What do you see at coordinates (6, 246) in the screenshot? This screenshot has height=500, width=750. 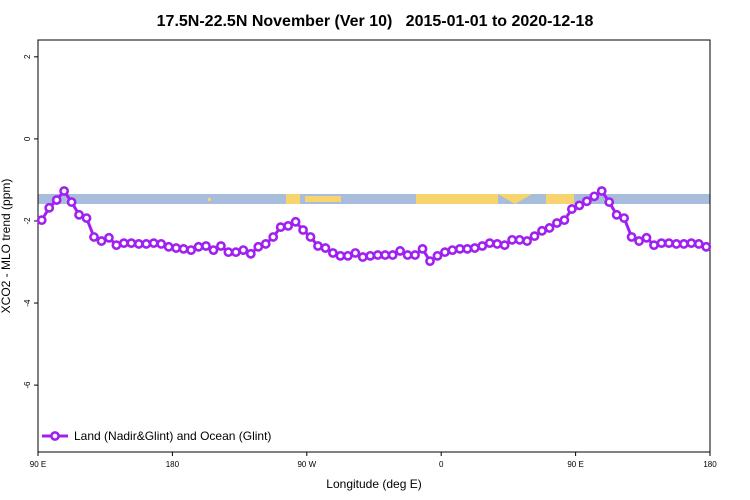 I see `y-axis-label: XCO2 - MLO trend (ppm)` at bounding box center [6, 246].